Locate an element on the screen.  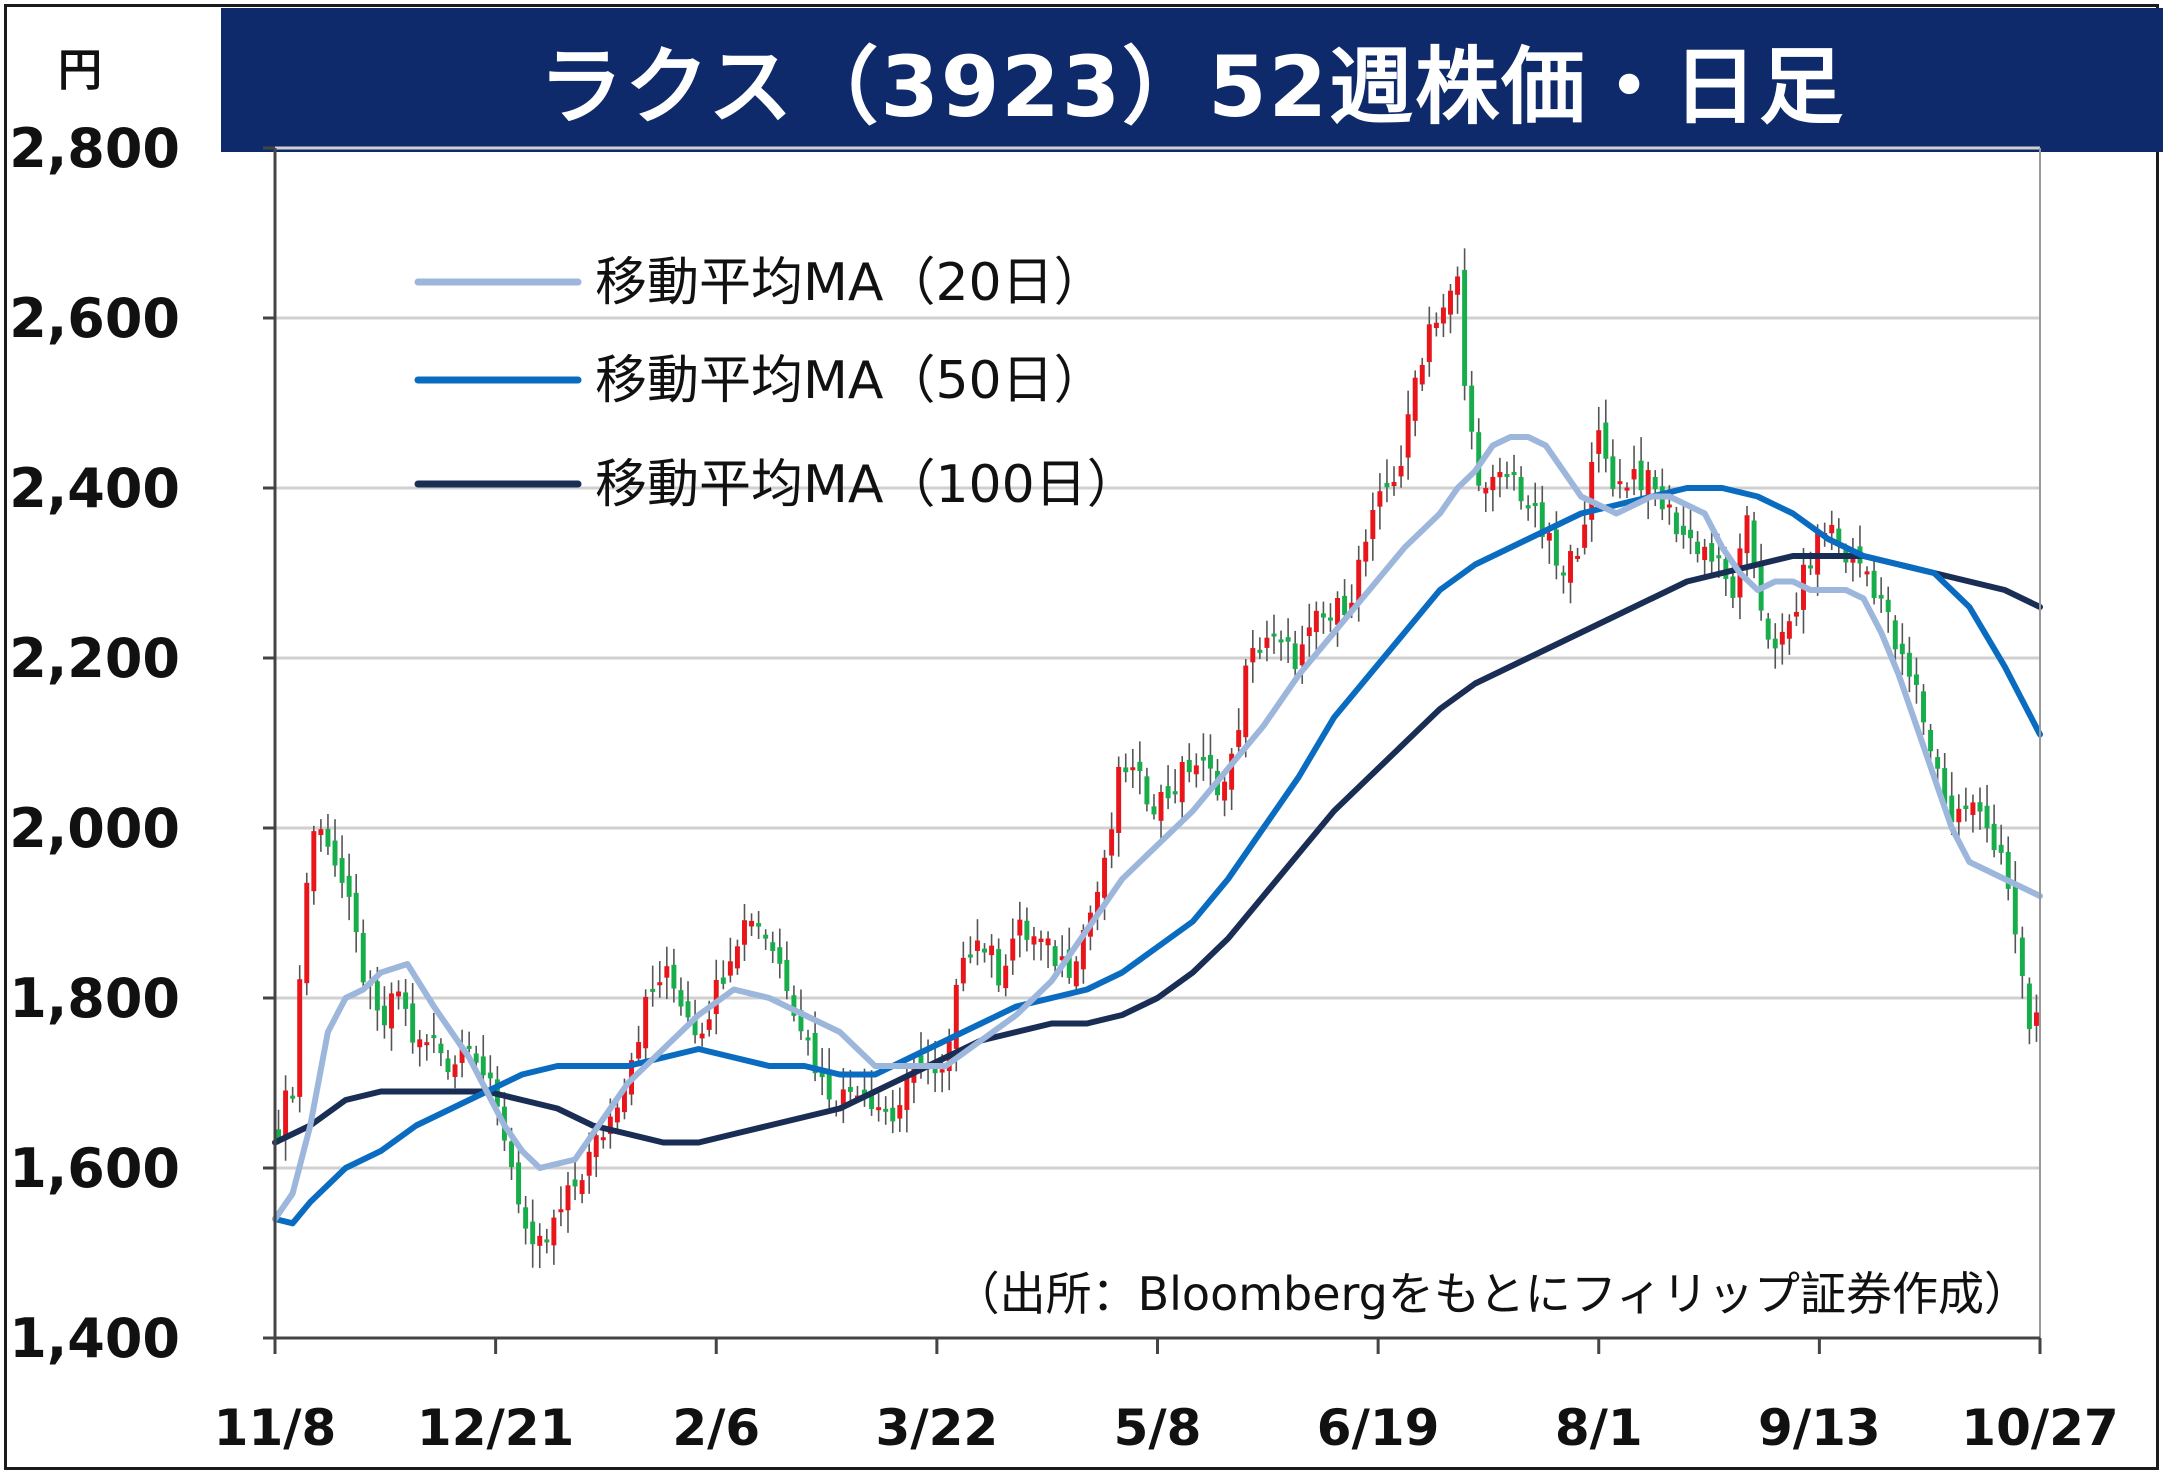
legend-entry-ma20: 移動平均MA（20日） is located at coordinates (760, 283).